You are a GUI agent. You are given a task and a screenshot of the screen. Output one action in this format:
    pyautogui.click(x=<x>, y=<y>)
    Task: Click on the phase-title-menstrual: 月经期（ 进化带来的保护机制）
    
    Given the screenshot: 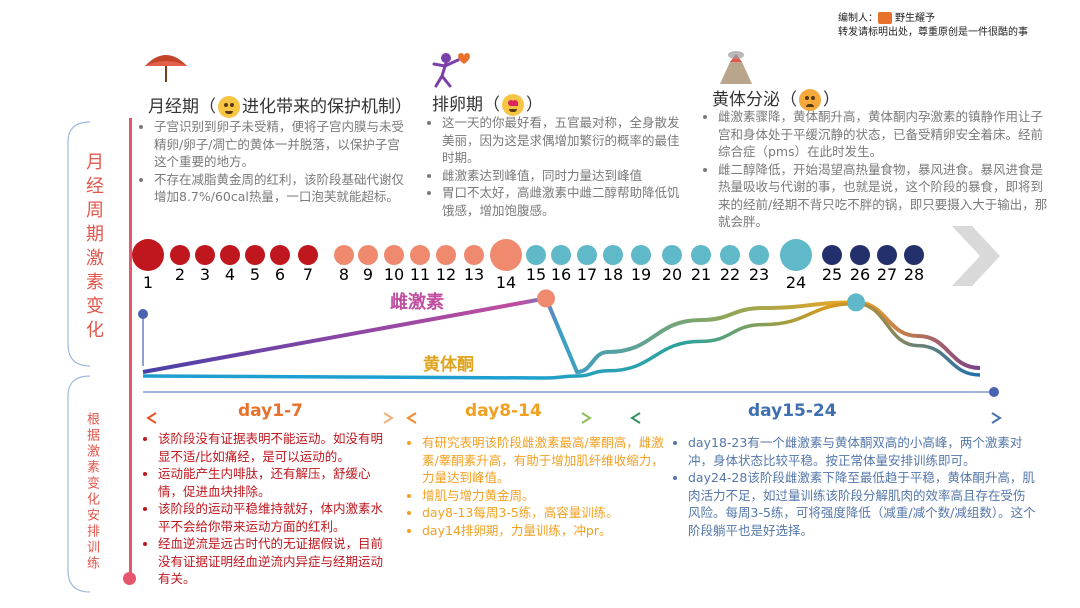 What is the action you would take?
    pyautogui.click(x=280, y=105)
    